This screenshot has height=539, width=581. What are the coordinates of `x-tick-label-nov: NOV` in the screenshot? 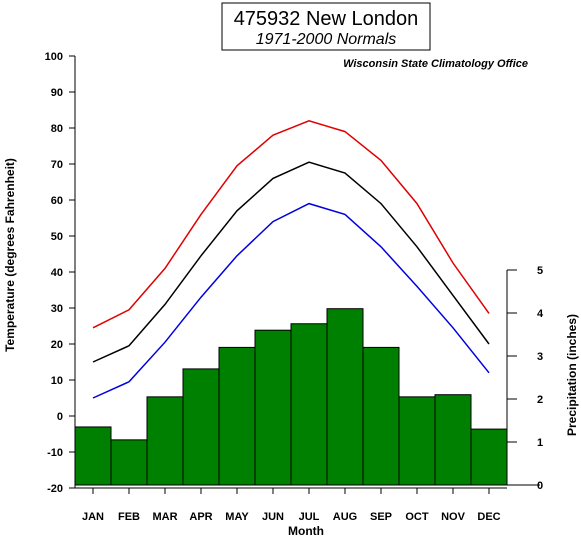 It's located at (453, 517).